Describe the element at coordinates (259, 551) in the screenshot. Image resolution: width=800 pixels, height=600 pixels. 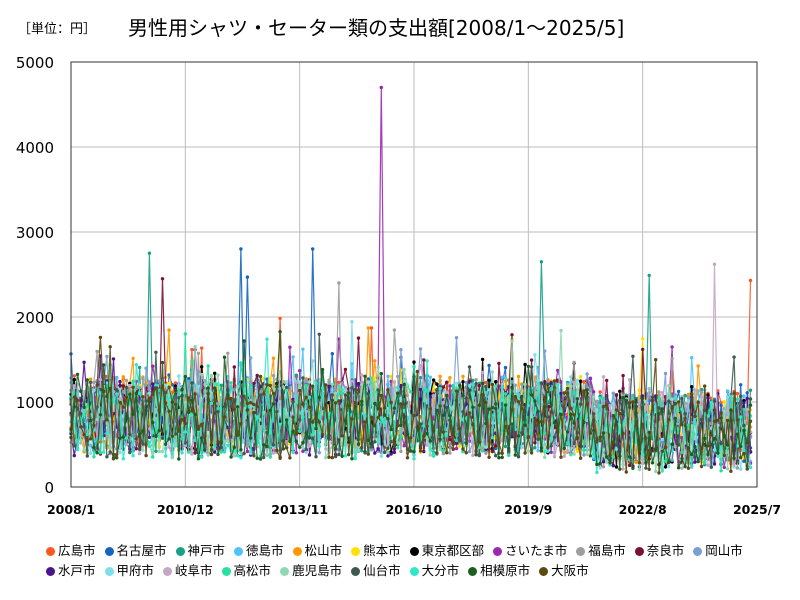
I see `legend-item: 徳島市` at that location.